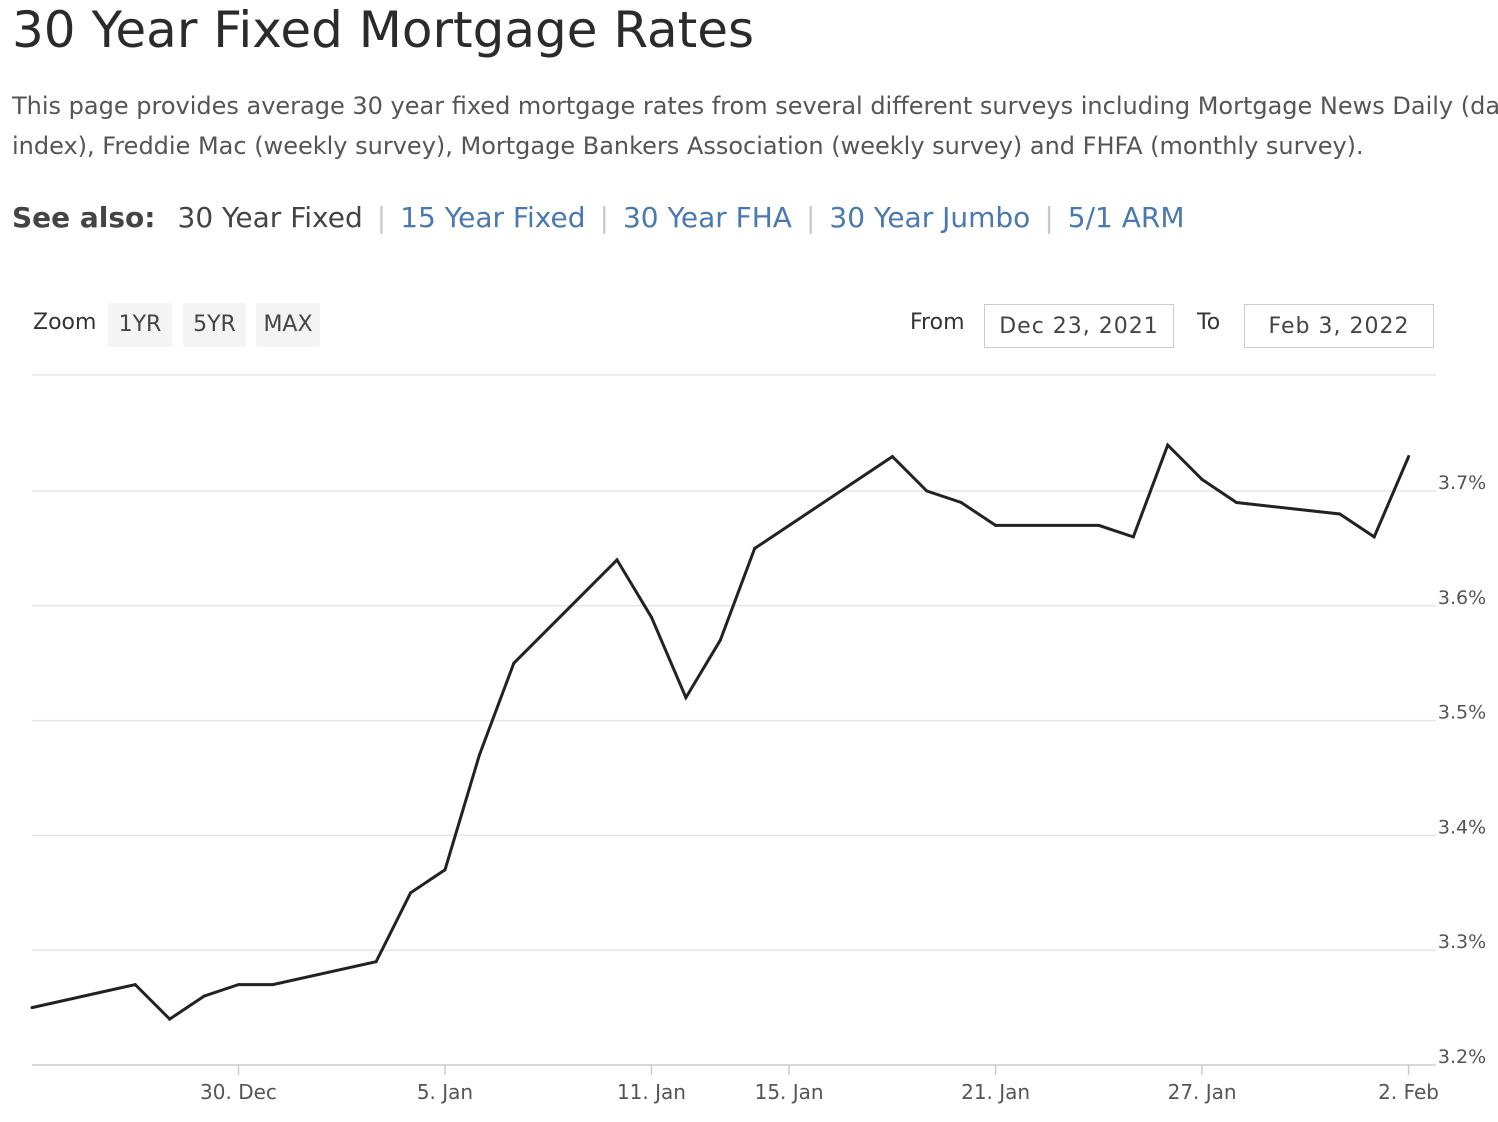 This screenshot has height=1122, width=1498. Describe the element at coordinates (383, 30) in the screenshot. I see `page-title: 30 Year Fixed Mortgage Rates` at that location.